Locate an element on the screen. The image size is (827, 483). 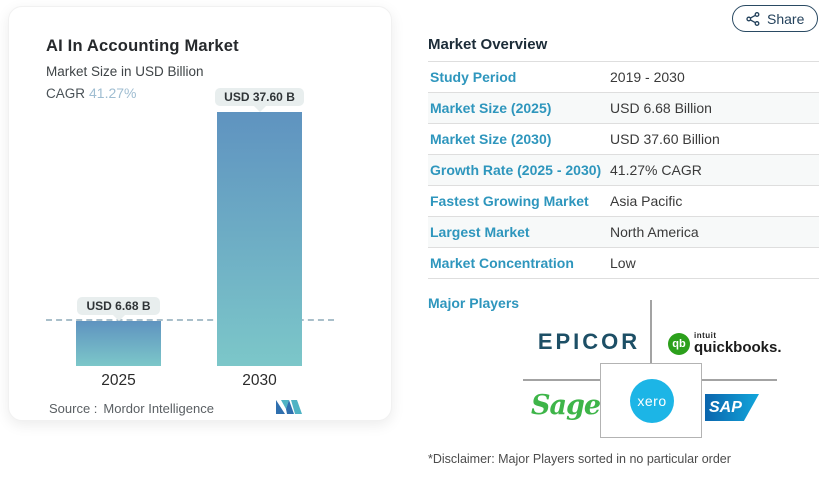
intuit-wordmark: intuit is located at coordinates (705, 335).